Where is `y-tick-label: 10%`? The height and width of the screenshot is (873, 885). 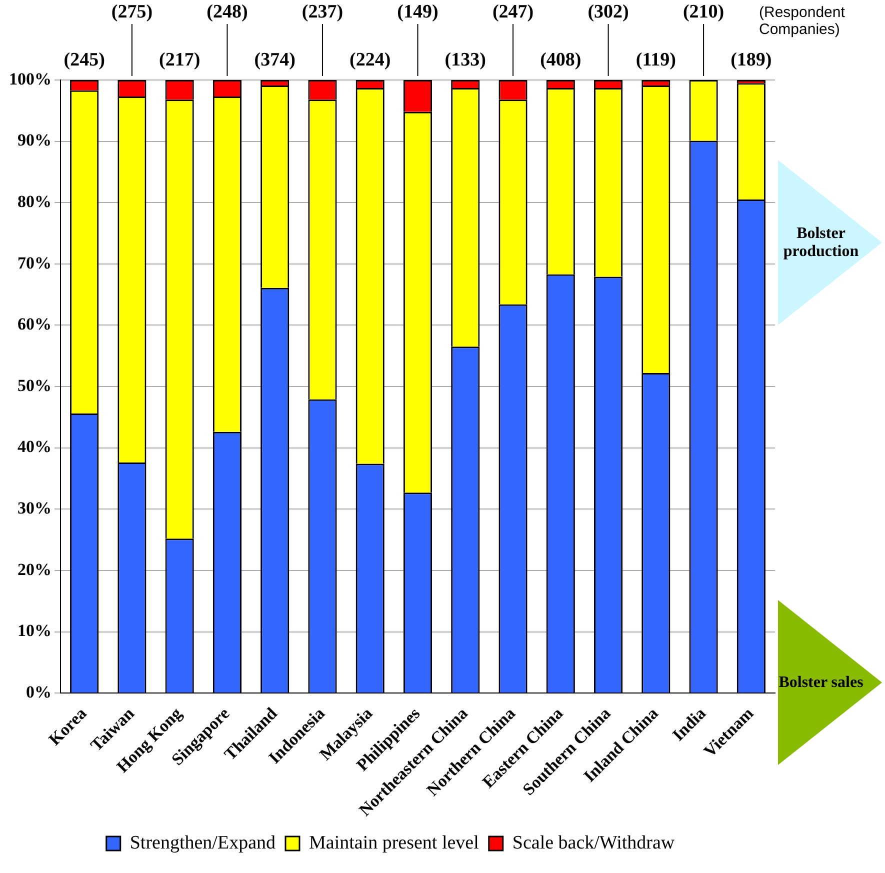
y-tick-label: 10% is located at coordinates (35, 630).